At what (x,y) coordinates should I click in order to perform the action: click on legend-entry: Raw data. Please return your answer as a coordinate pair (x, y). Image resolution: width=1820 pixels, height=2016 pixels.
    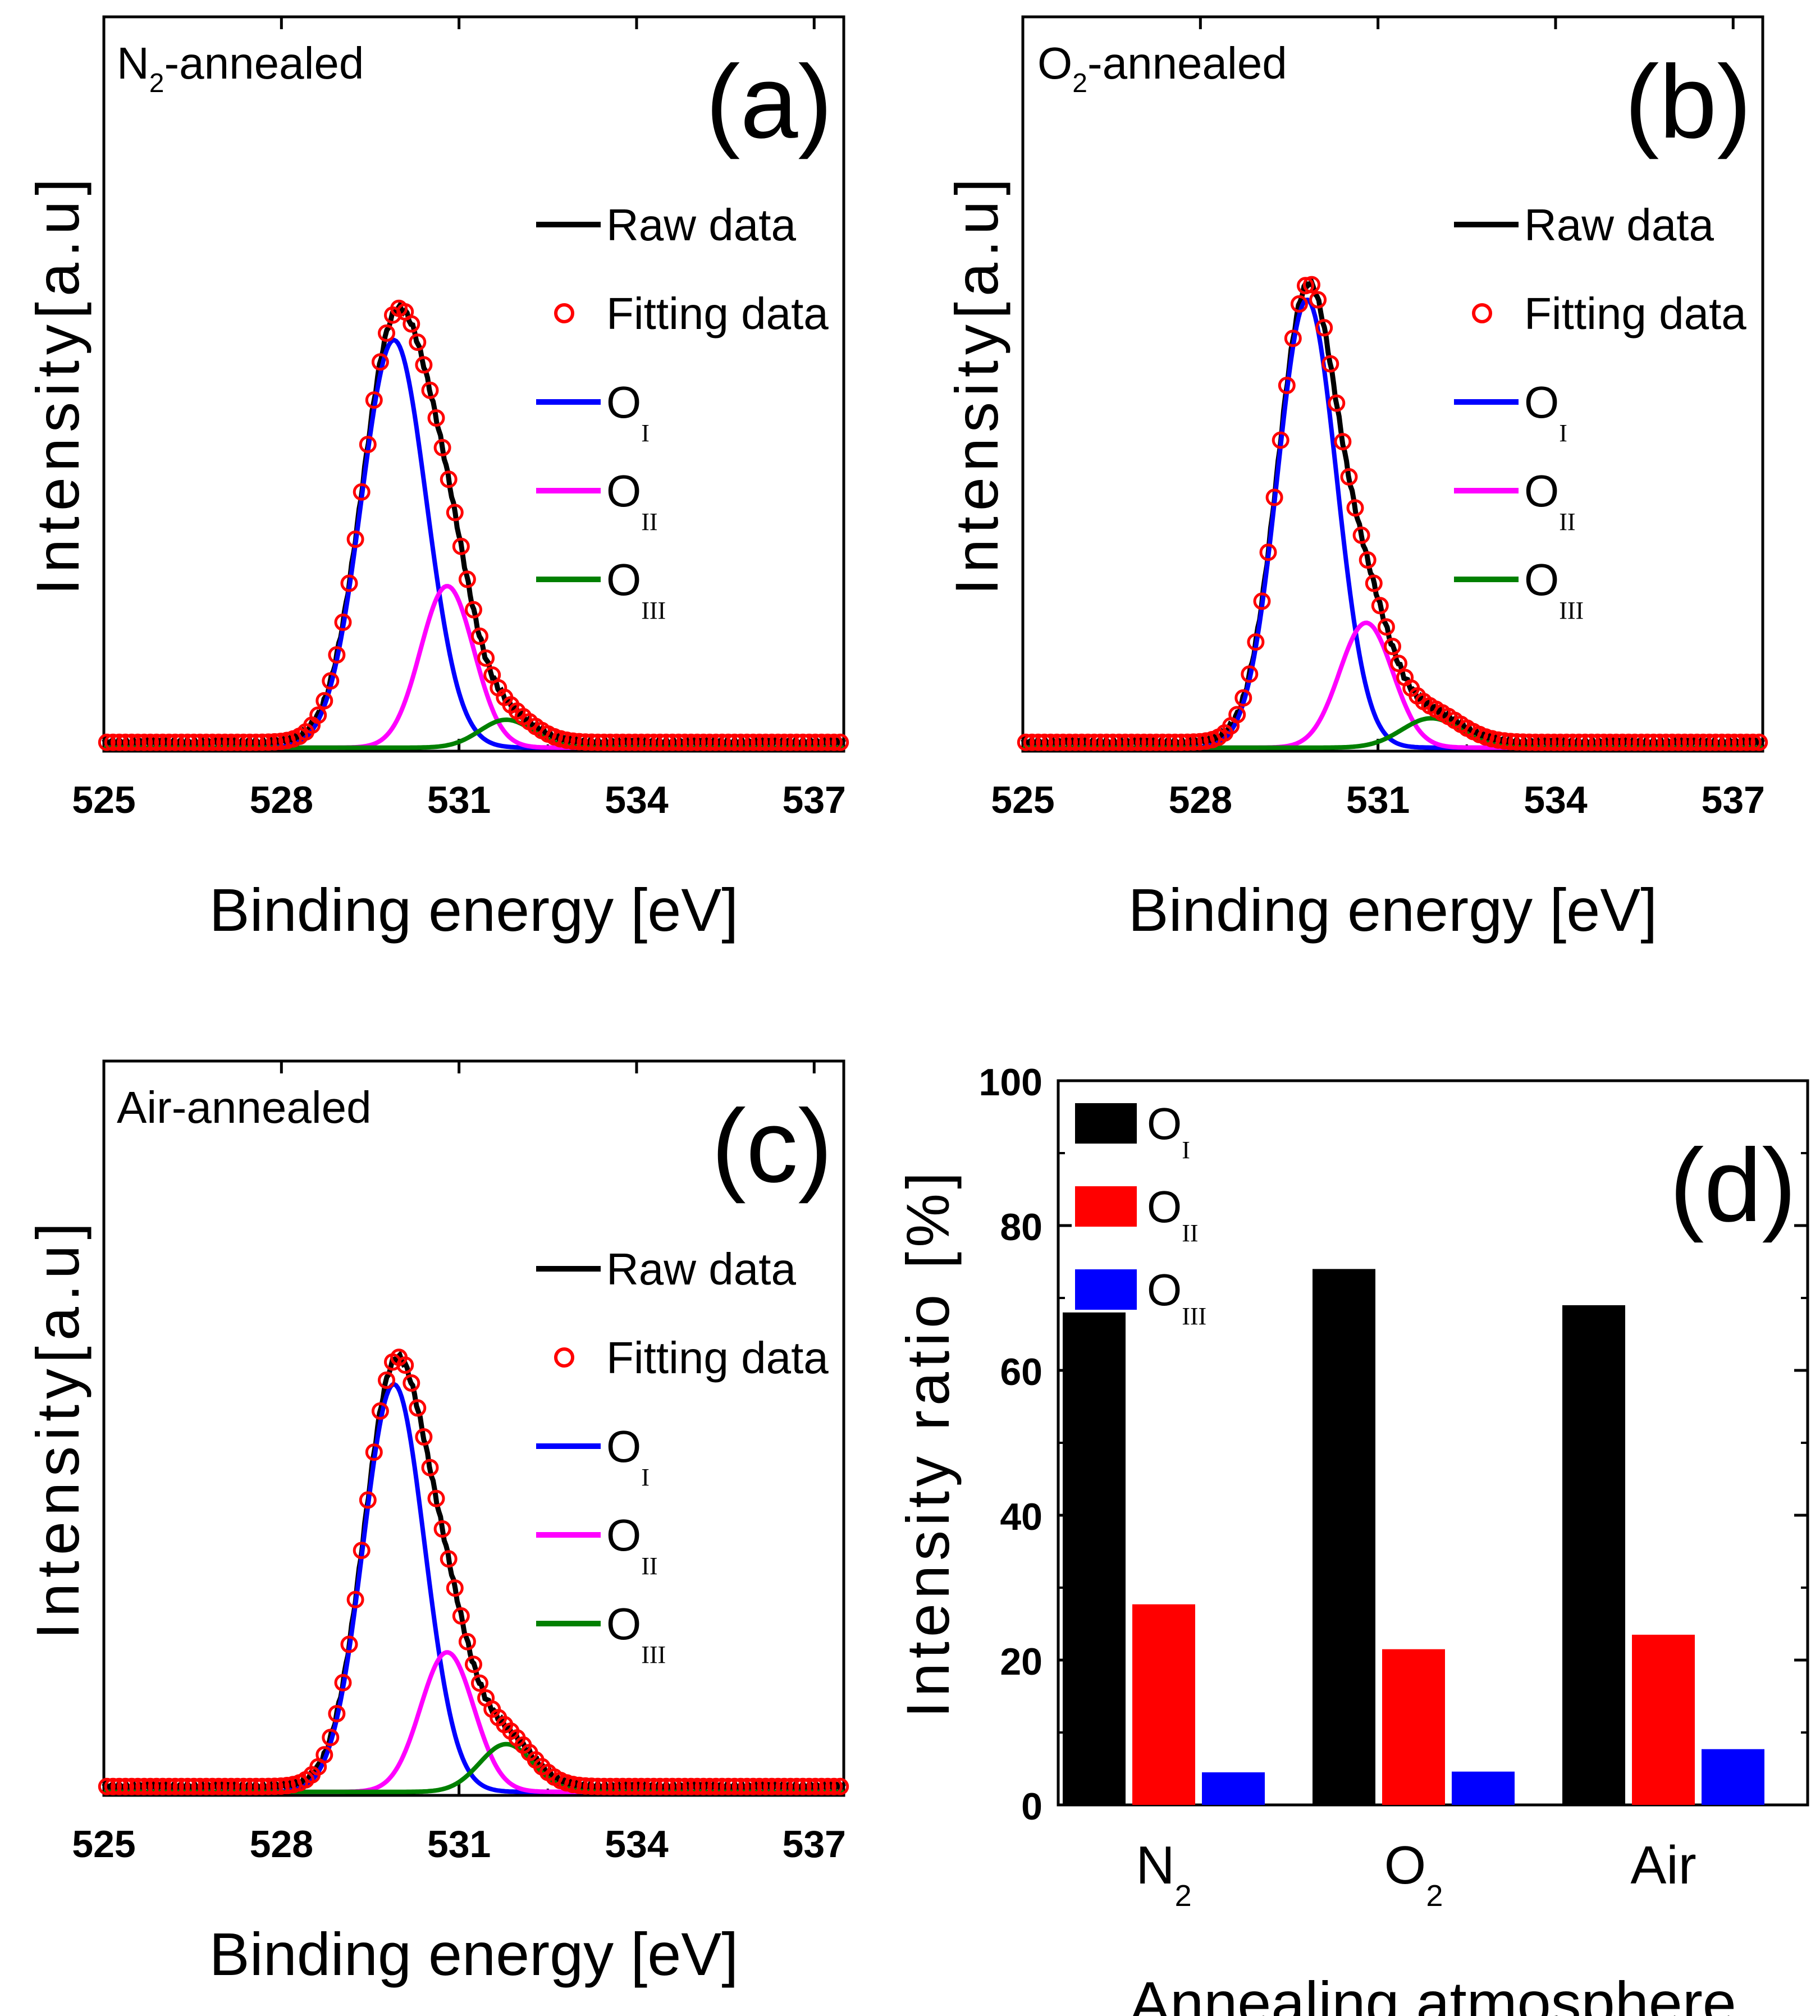
    Looking at the image, I should click on (666, 225).